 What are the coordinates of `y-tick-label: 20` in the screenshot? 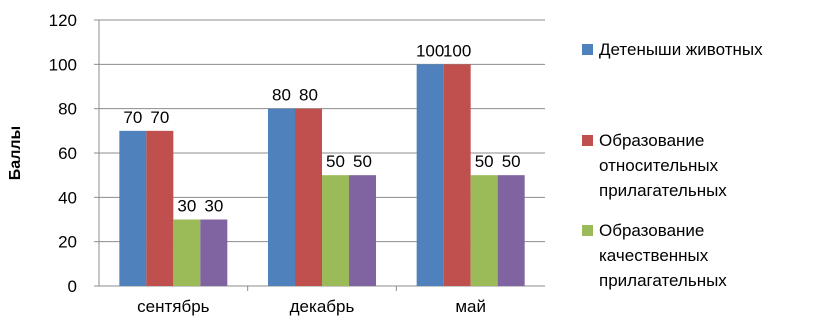 It's located at (67, 242).